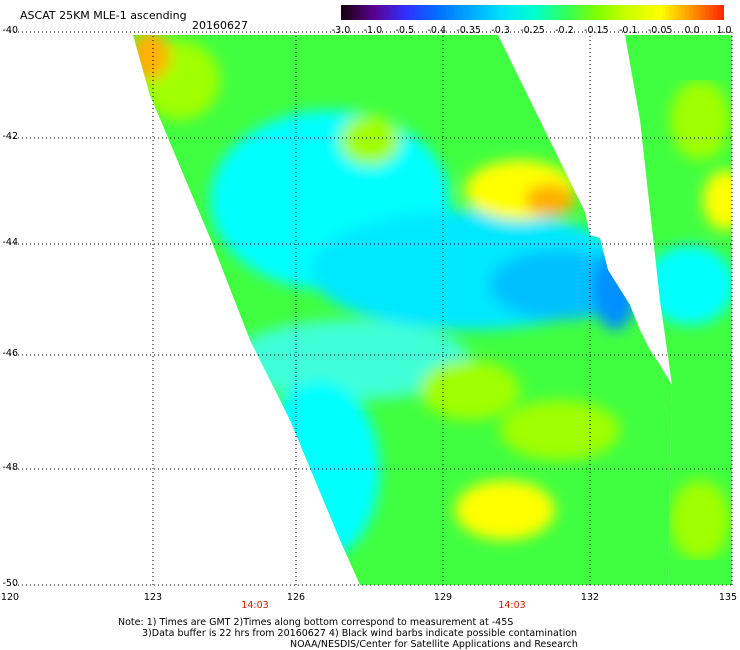  What do you see at coordinates (688, 285) in the screenshot?
I see `cyan-region` at bounding box center [688, 285].